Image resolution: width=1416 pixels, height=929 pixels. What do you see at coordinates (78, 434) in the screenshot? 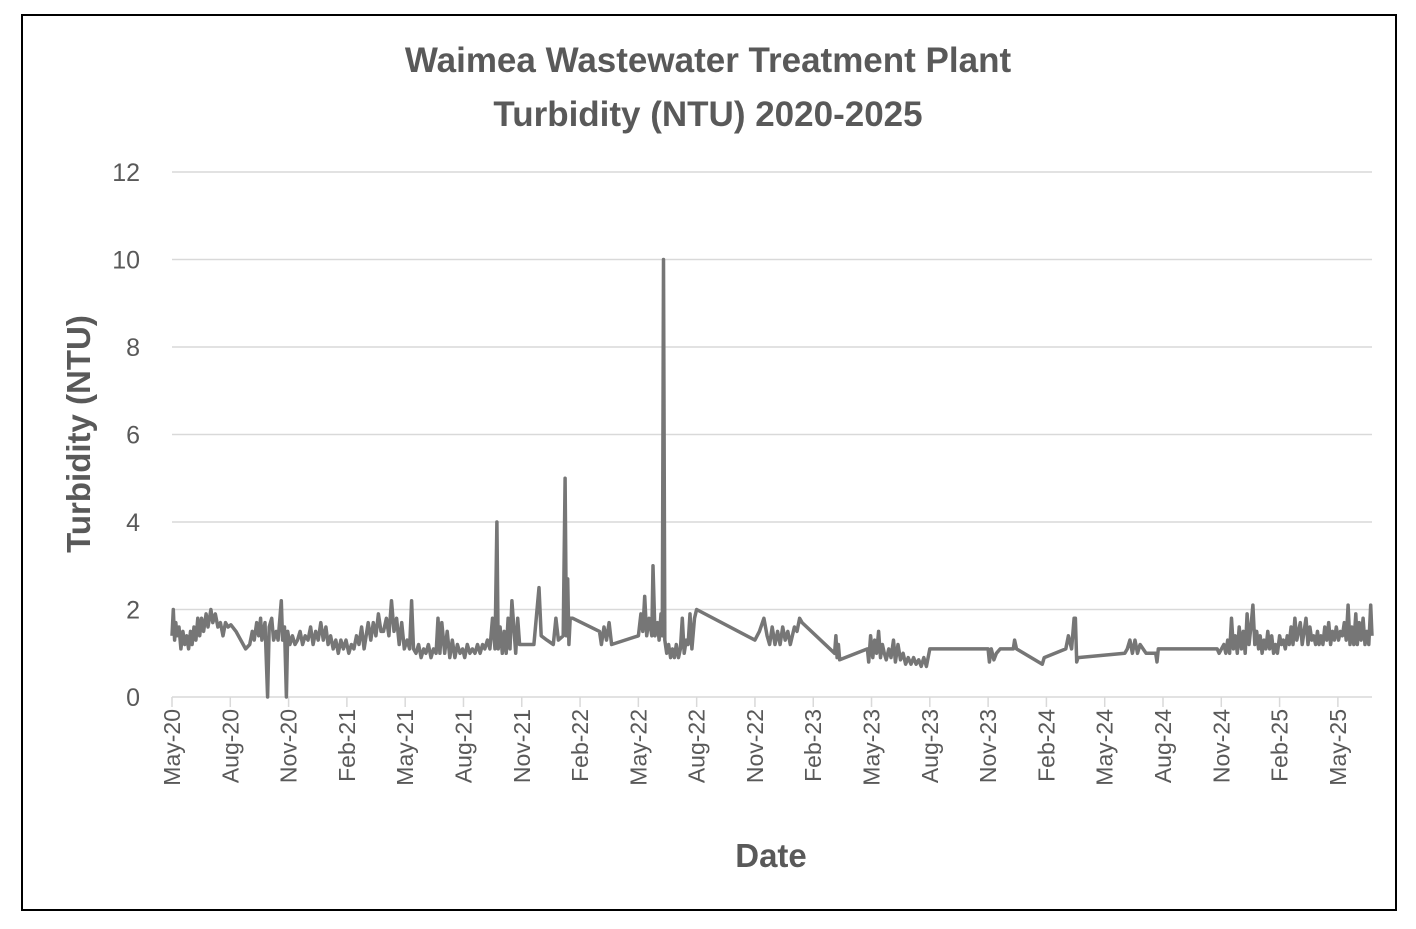
I see `y-axis-title: Turbidity (NTU)` at bounding box center [78, 434].